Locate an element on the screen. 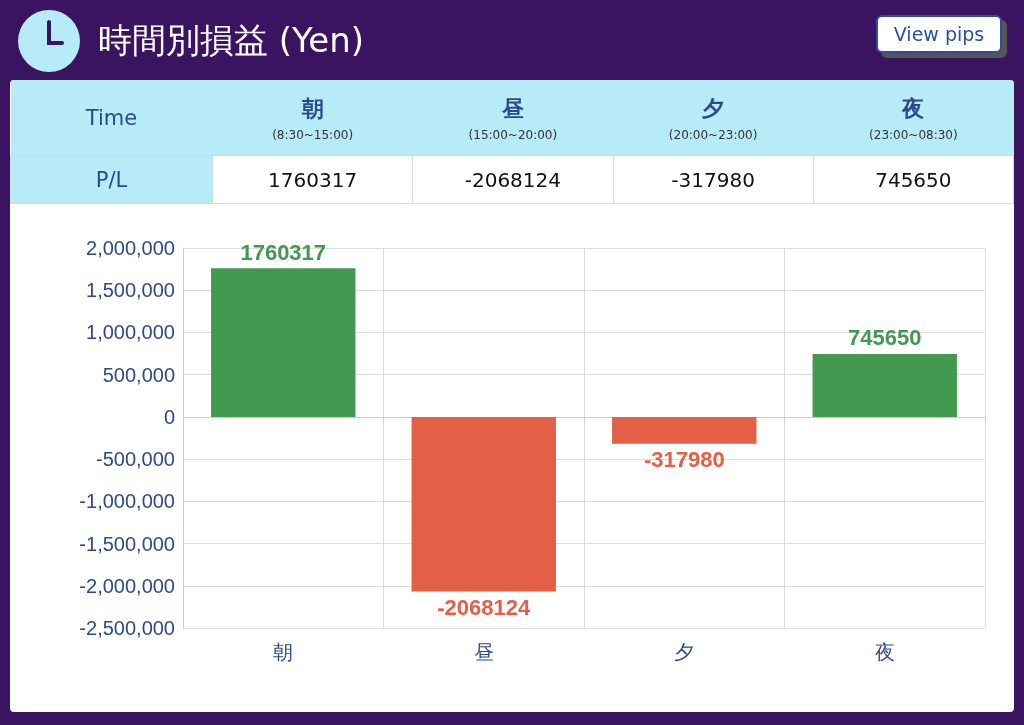 This screenshot has width=1024, height=725. data-label: 1760317 is located at coordinates (312, 179).